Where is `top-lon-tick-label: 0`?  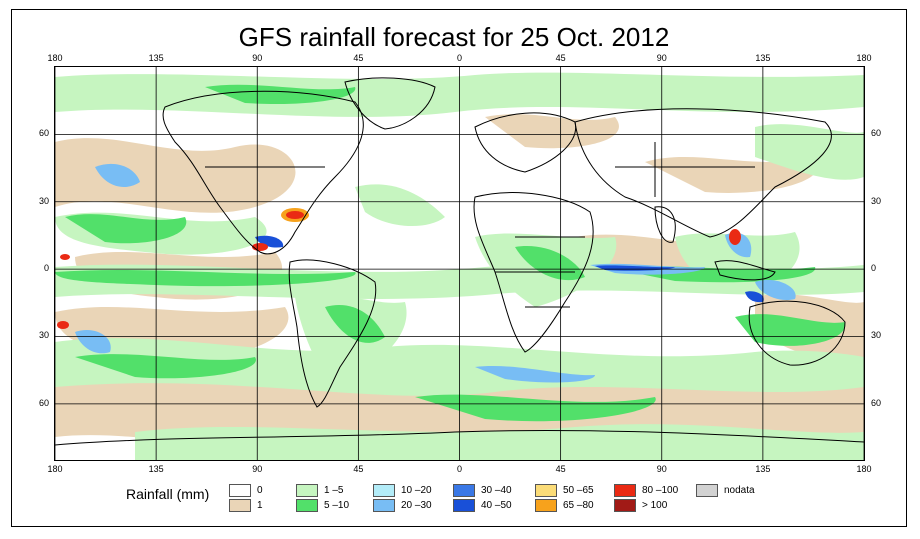
top-lon-tick-label: 0 is located at coordinates (460, 58).